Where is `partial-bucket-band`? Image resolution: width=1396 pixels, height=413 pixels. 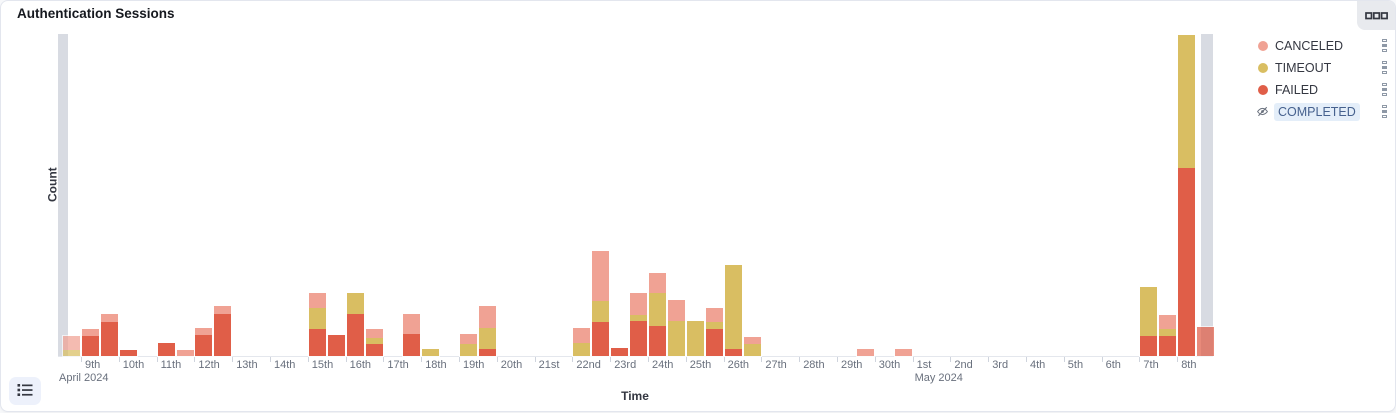
partial-bucket-band is located at coordinates (1207, 195).